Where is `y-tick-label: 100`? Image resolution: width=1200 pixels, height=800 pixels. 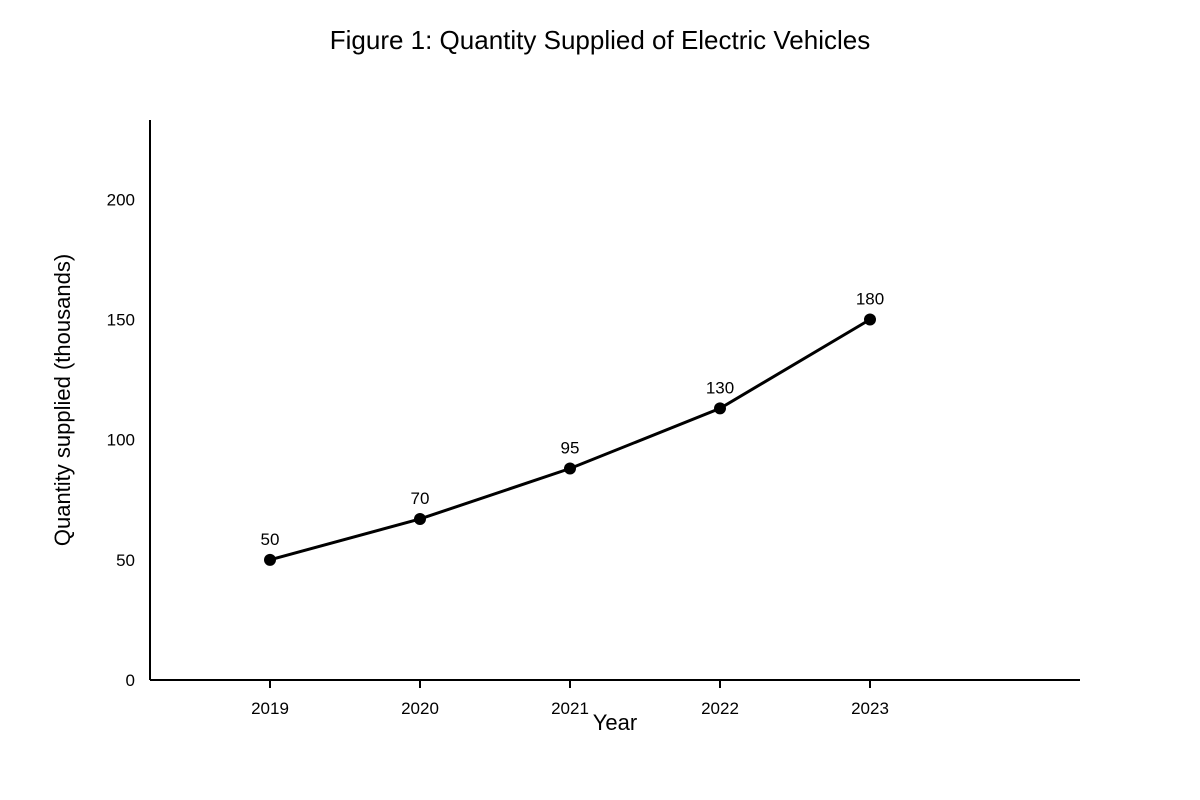 y-tick-label: 100 is located at coordinates (121, 440).